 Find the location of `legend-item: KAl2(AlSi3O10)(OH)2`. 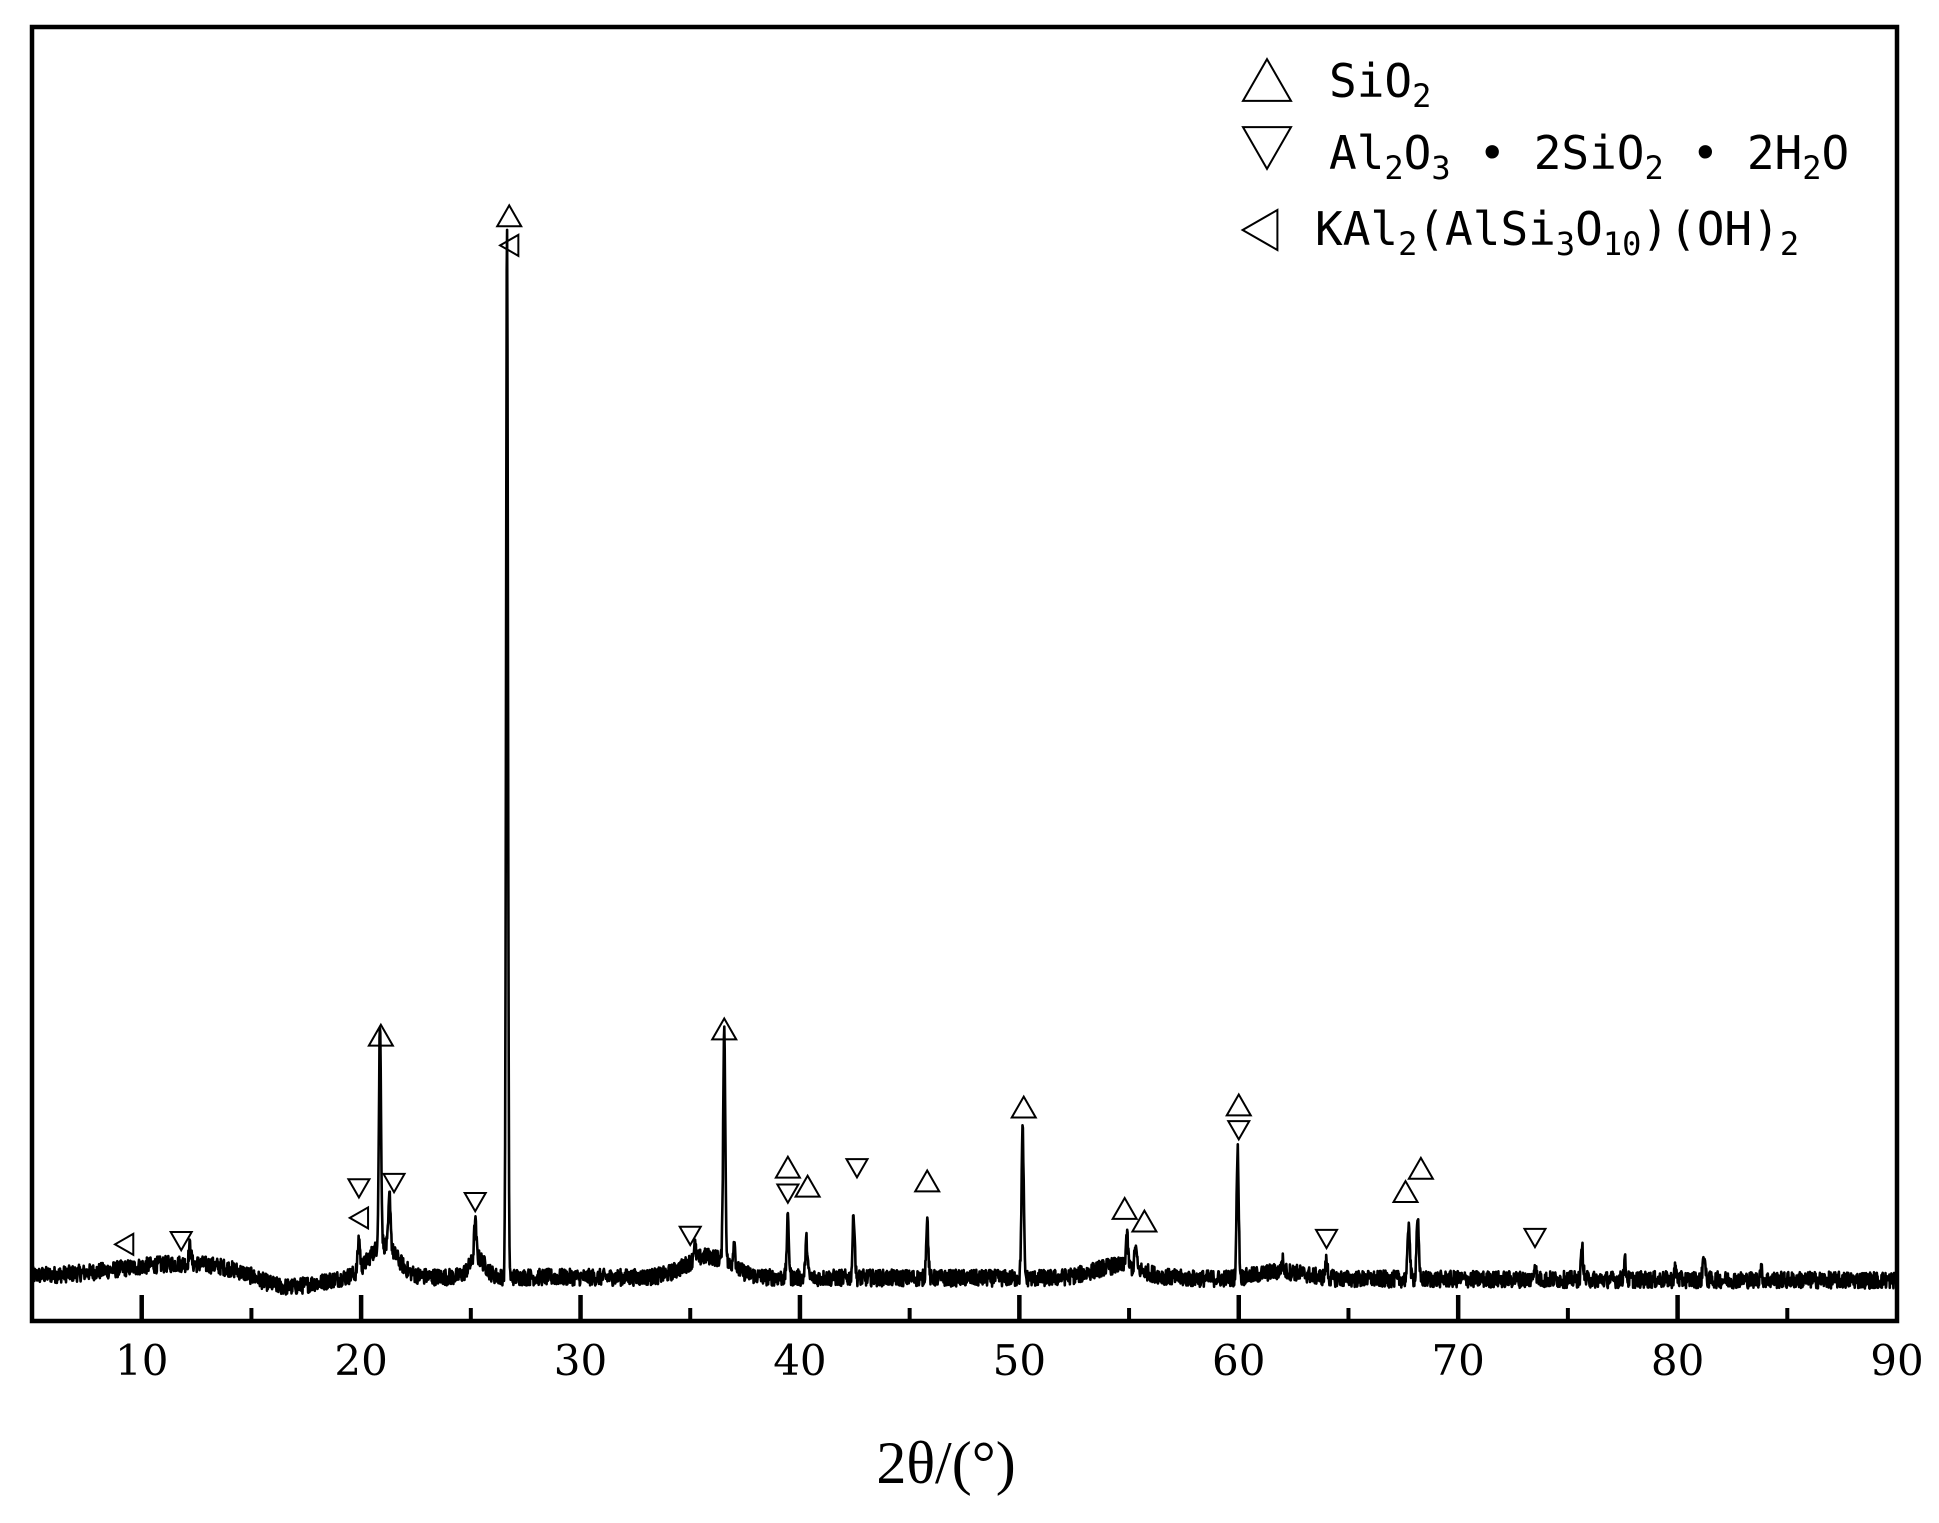

legend-item: KAl2(AlSi3O10)(OH)2 is located at coordinates (1519, 232).